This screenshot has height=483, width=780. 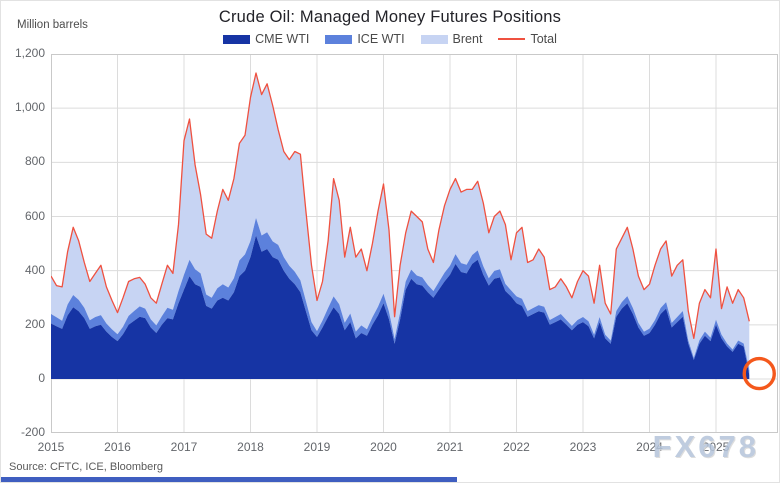 I want to click on y-axis-tick-label: 600, so click(x=34, y=215).